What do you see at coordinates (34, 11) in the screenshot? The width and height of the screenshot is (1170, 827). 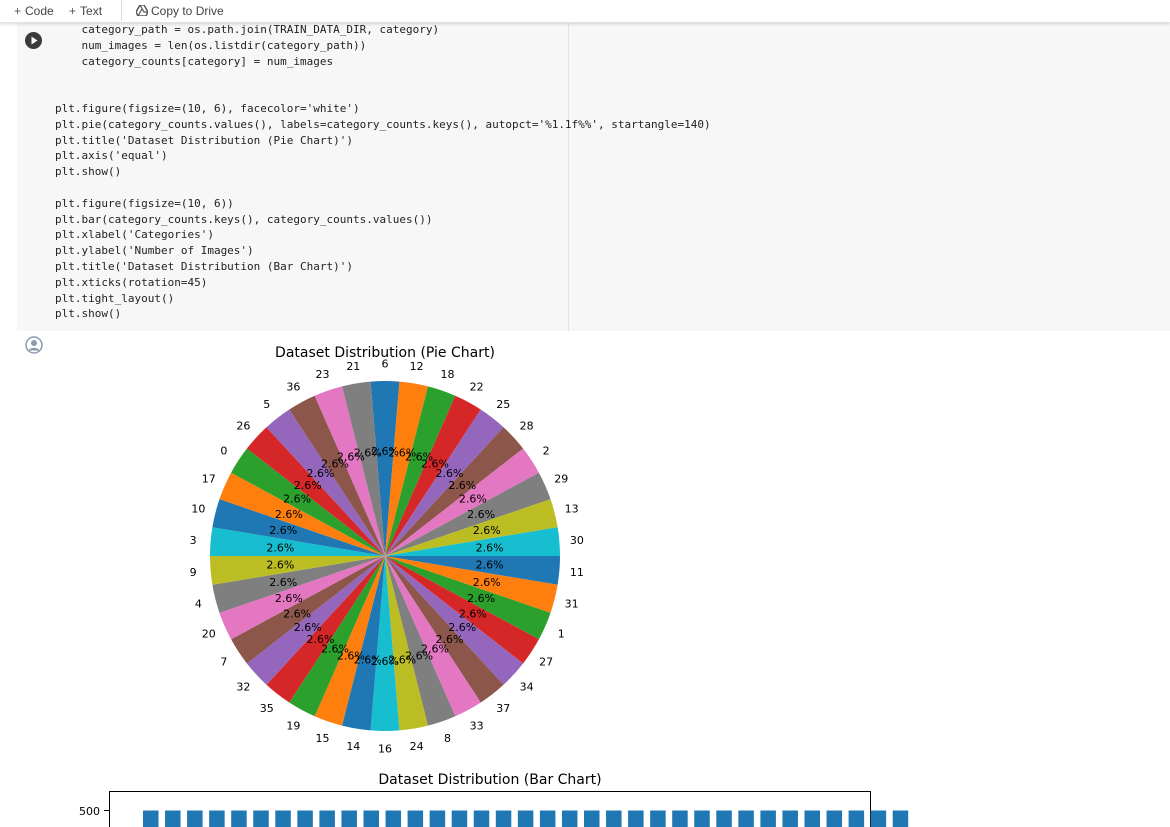 I see `add-code-button: + Code` at bounding box center [34, 11].